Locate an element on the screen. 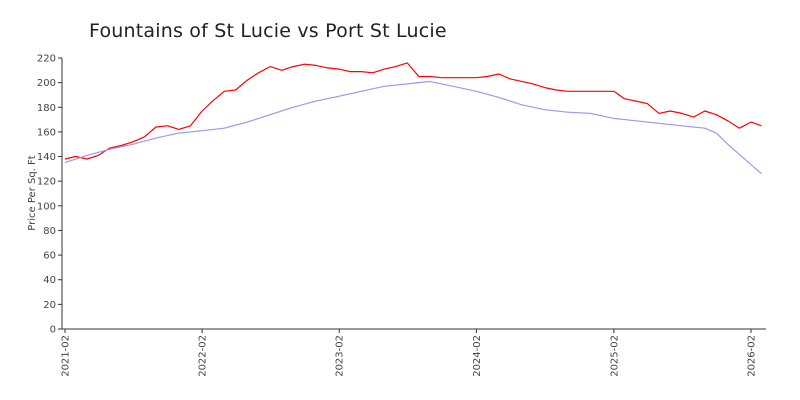 The image size is (800, 400). x-tick-label: 2023-02 is located at coordinates (340, 356).